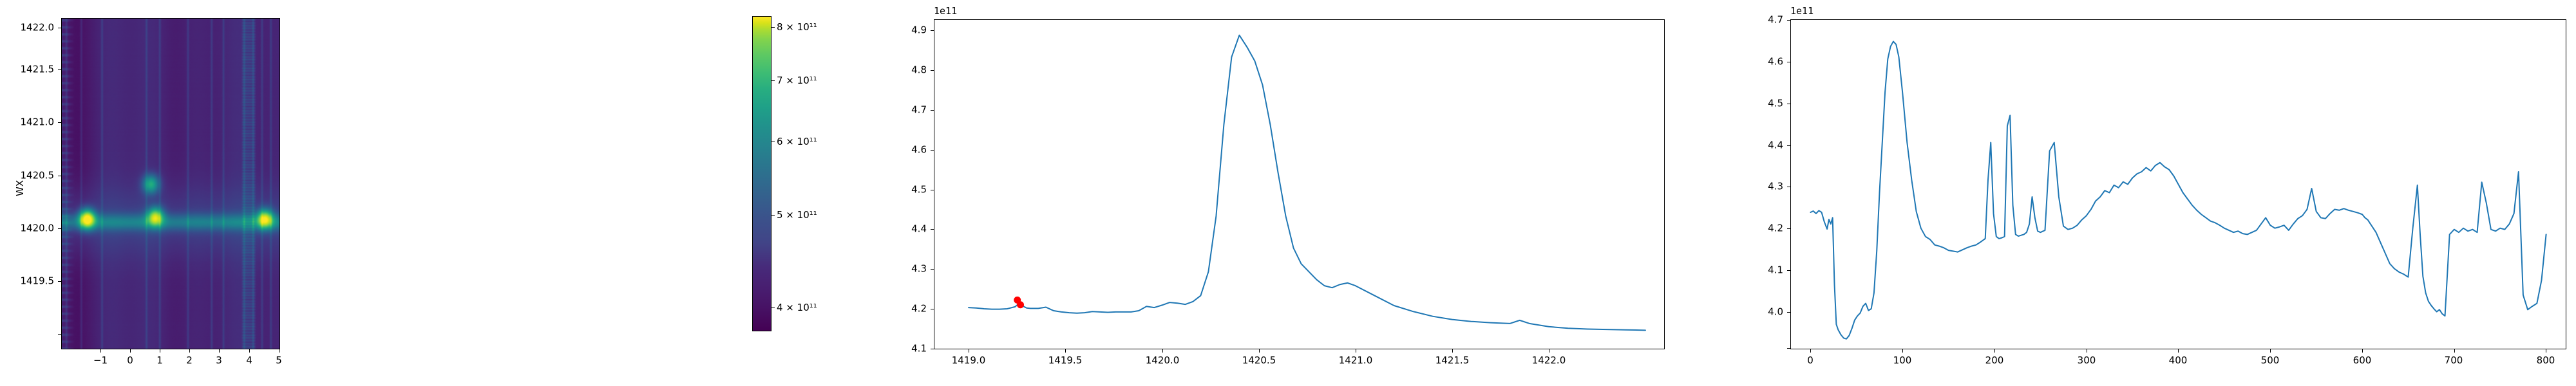 This screenshot has height=386, width=2576. What do you see at coordinates (1775, 61) in the screenshot?
I see `timeseries-ytick-label-46: 4.6` at bounding box center [1775, 61].